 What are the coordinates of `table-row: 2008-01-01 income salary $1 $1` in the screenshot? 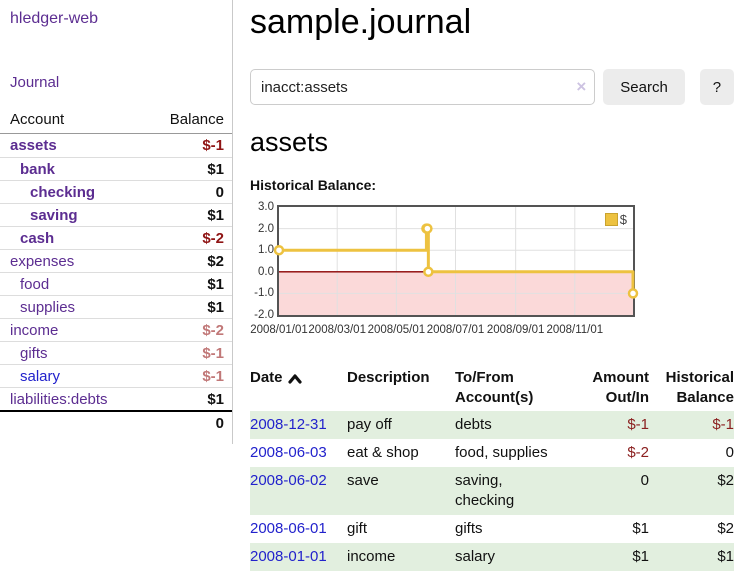 It's located at (492, 557).